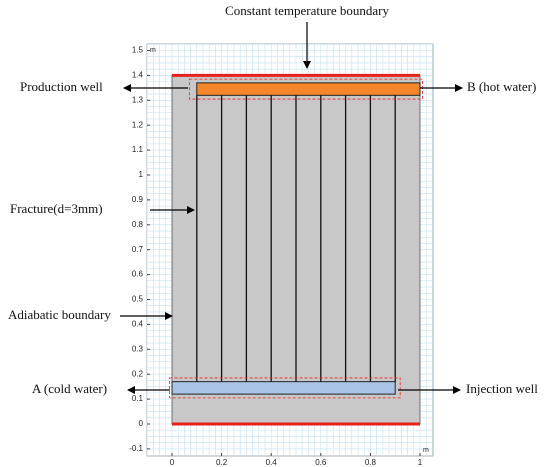  What do you see at coordinates (426, 450) in the screenshot?
I see `x-unit: m` at bounding box center [426, 450].